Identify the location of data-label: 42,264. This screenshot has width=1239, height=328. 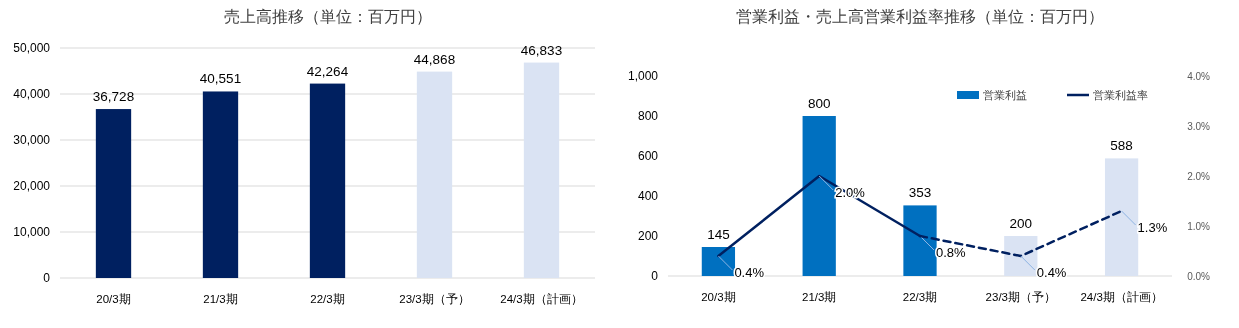
(327, 71).